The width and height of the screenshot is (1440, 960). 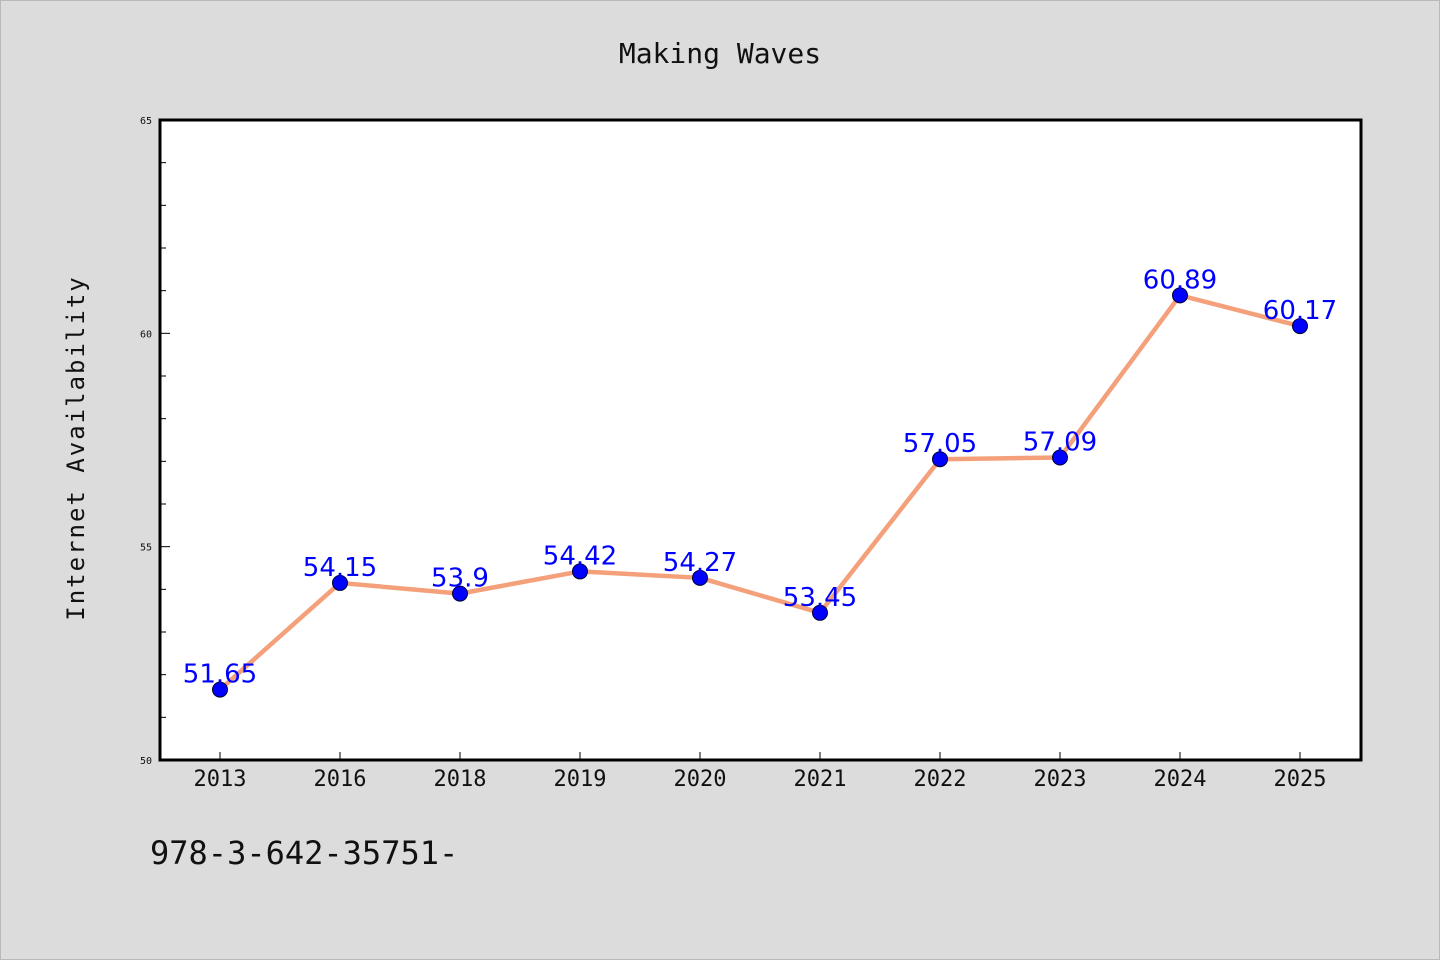 What do you see at coordinates (720, 53) in the screenshot?
I see `chart-title: Making Waves` at bounding box center [720, 53].